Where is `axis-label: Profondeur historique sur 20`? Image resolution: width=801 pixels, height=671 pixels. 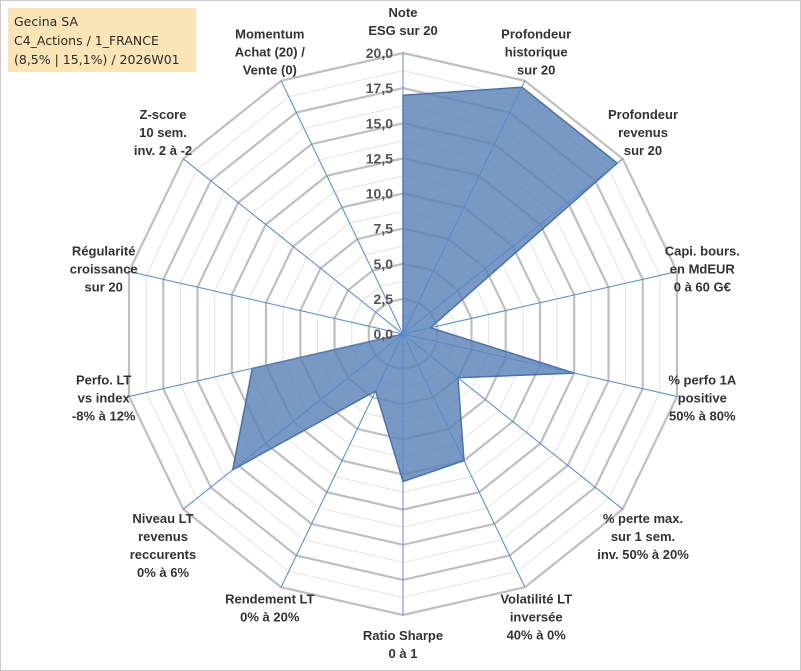
axis-label: Profondeur historique sur 20 is located at coordinates (536, 52).